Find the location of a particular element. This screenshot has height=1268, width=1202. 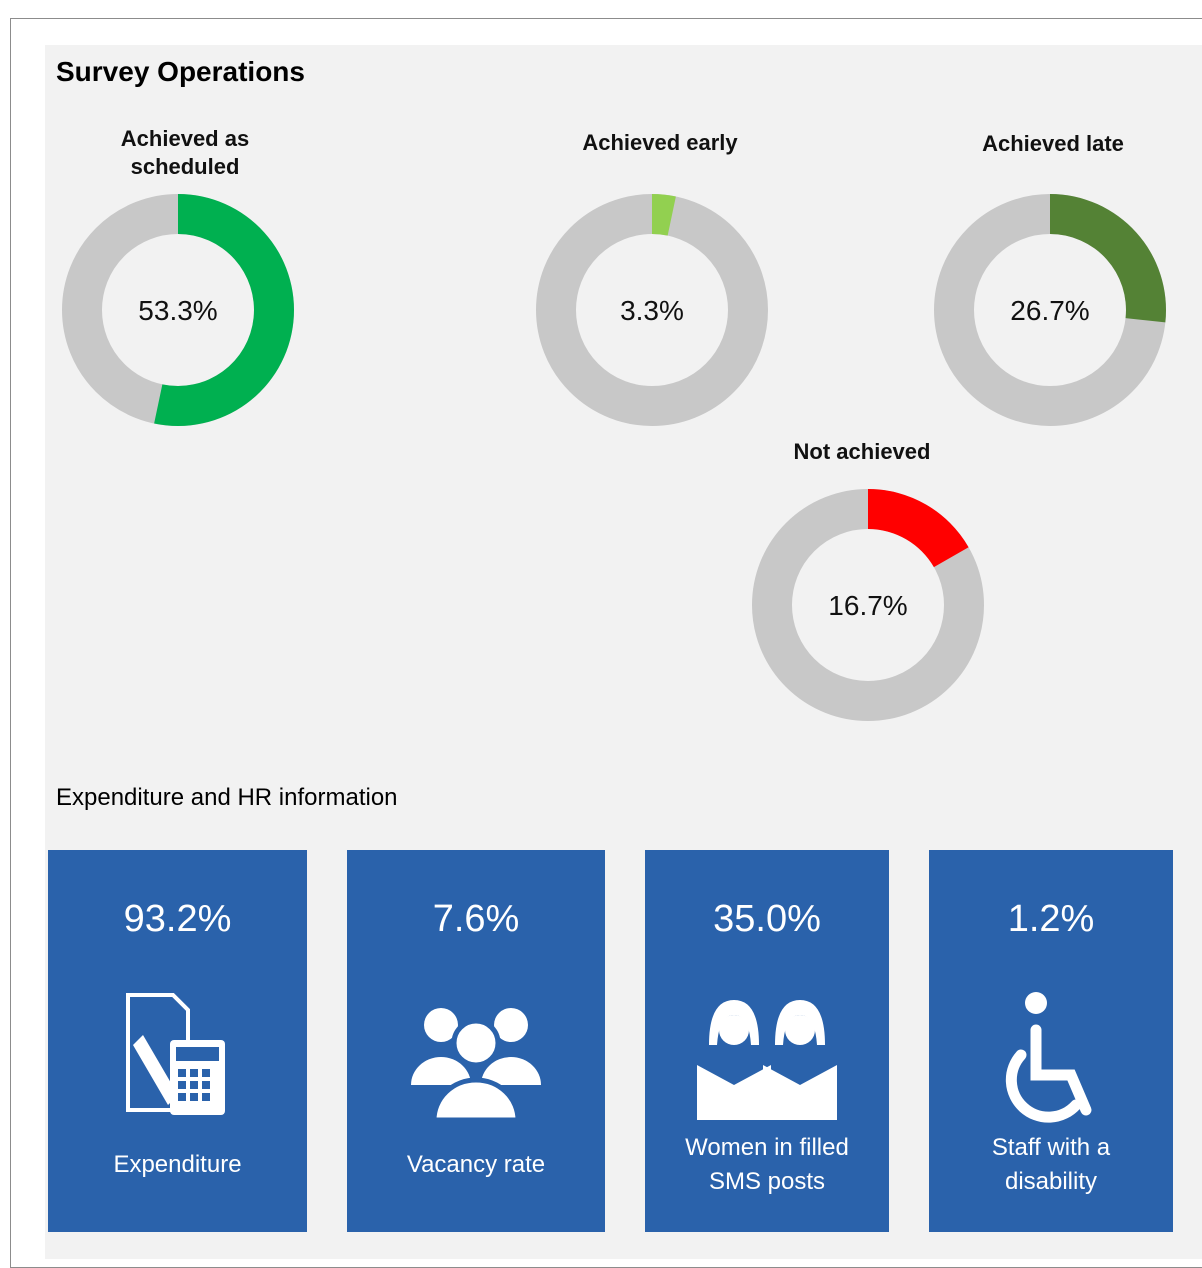

kpi-tile: 93.2% Expenditure is located at coordinates (177, 1041).